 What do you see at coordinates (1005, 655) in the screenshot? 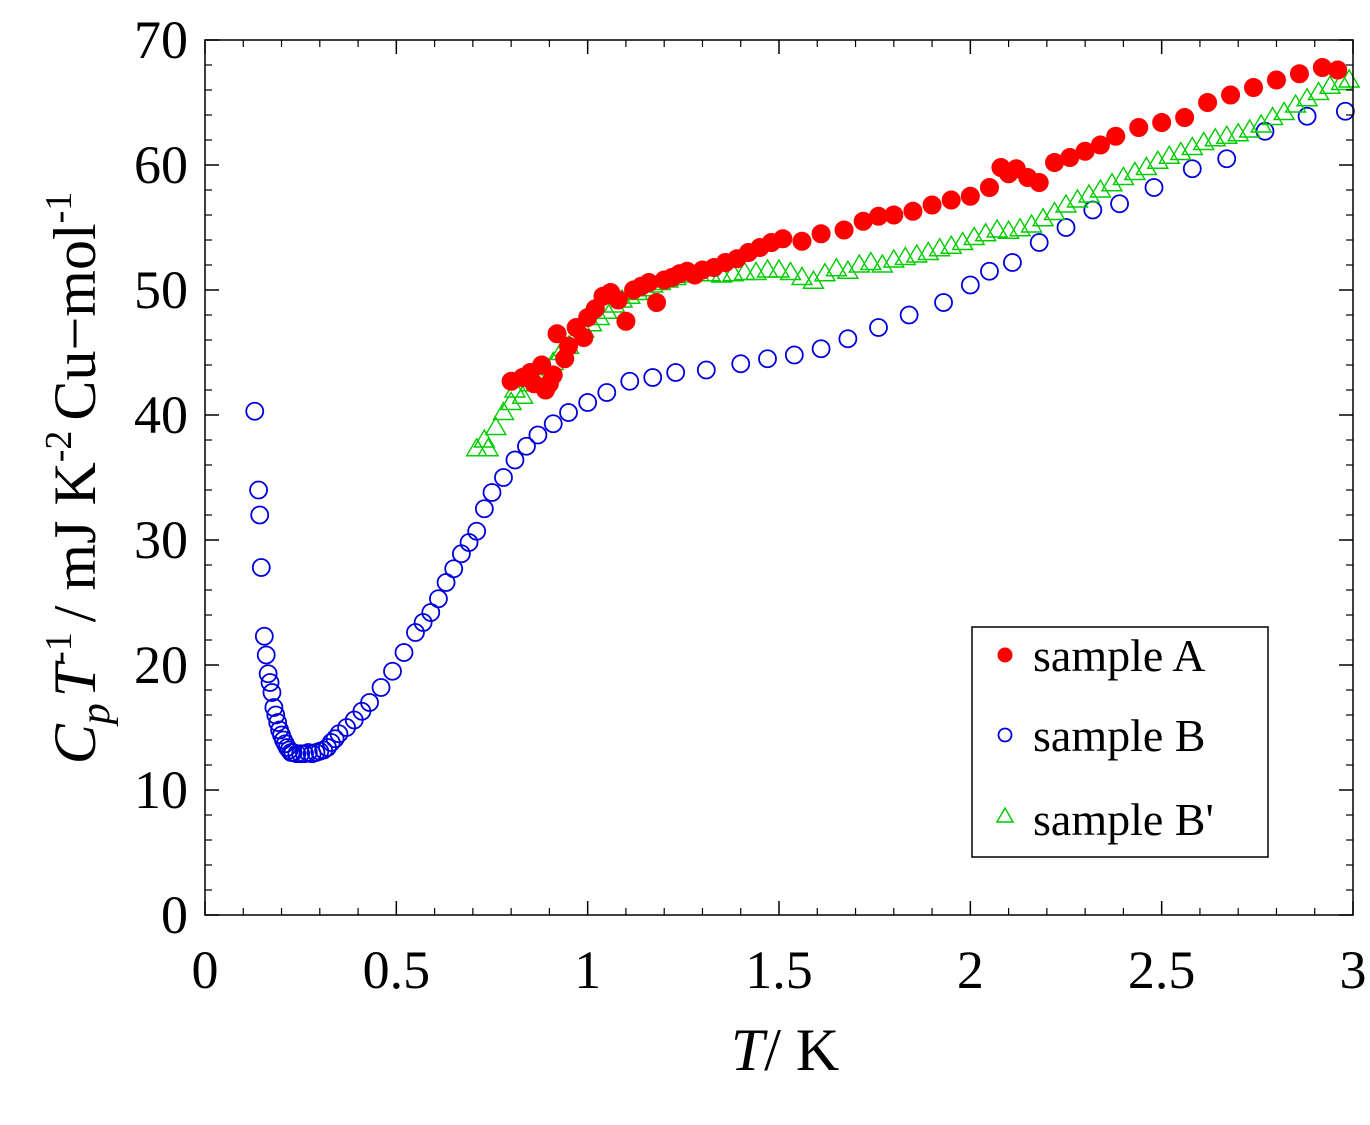
I see `legend-marker-sample-a` at bounding box center [1005, 655].